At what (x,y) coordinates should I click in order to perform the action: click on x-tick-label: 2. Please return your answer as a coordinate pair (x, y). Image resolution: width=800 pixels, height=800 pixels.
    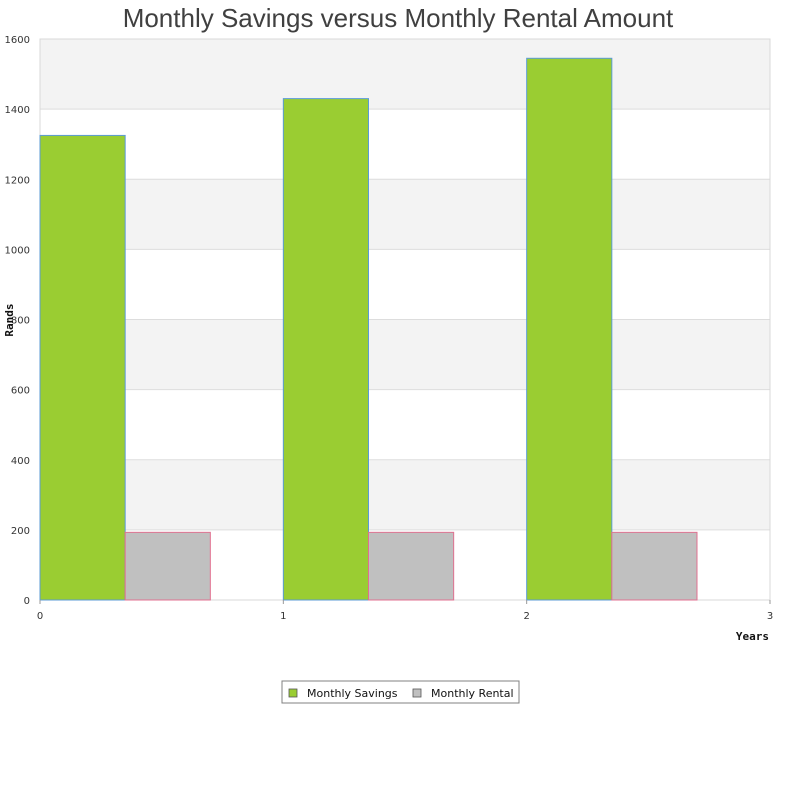
    Looking at the image, I should click on (526, 616).